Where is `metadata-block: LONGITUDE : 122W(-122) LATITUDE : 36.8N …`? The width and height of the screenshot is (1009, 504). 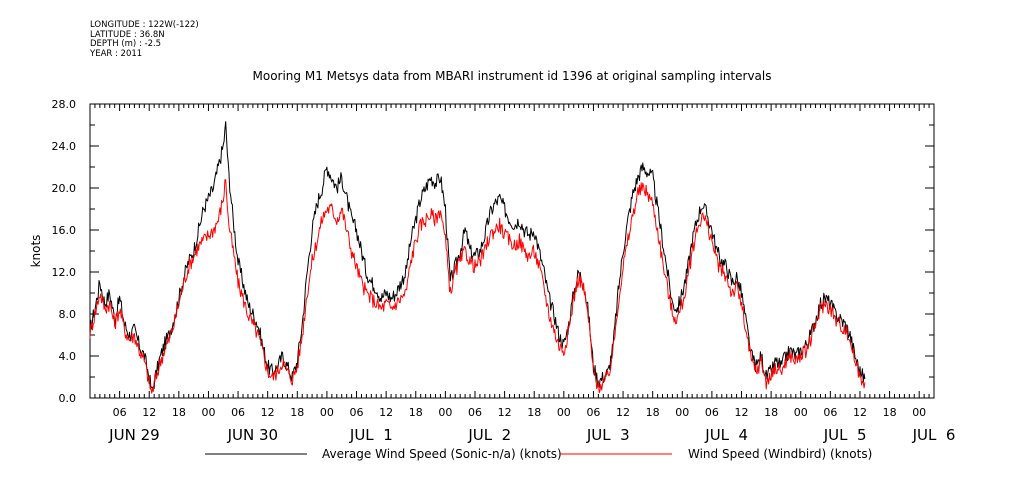 metadata-block: LONGITUDE : 122W(-122) LATITUDE : 36.8N … is located at coordinates (144, 39).